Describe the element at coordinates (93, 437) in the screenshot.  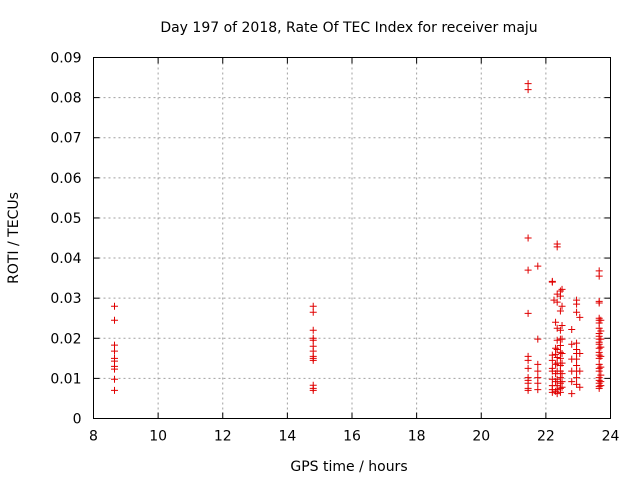
I see `x-tick-label: 8` at that location.